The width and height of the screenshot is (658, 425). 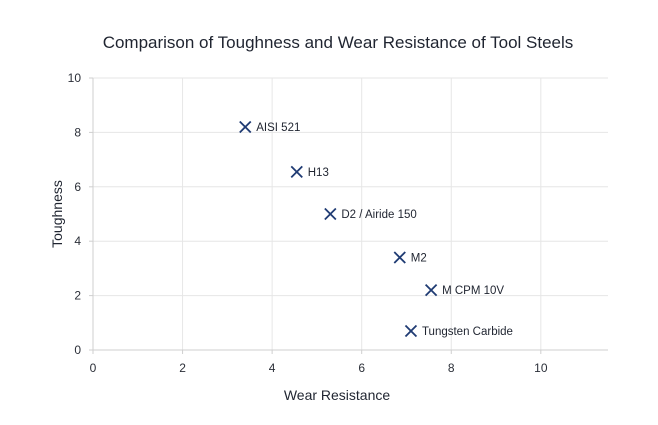 I want to click on y-tick-label: 4, so click(x=77, y=241).